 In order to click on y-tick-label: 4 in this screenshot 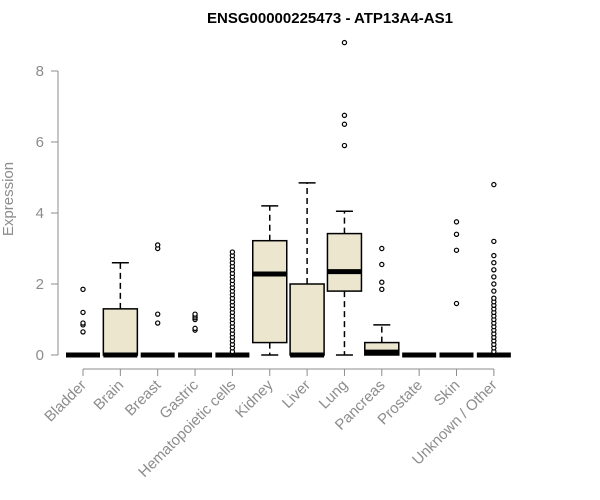, I will do `click(40, 213)`.